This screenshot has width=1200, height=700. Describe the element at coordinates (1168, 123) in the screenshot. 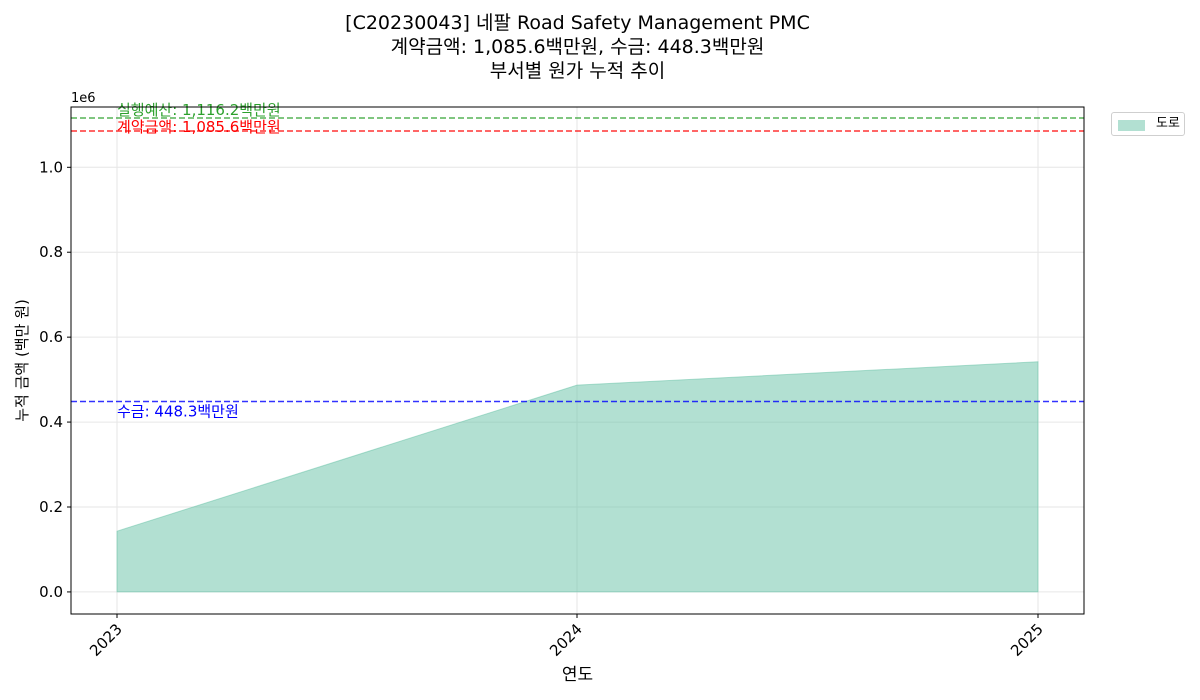

I see `legend-label-road: 도로` at that location.